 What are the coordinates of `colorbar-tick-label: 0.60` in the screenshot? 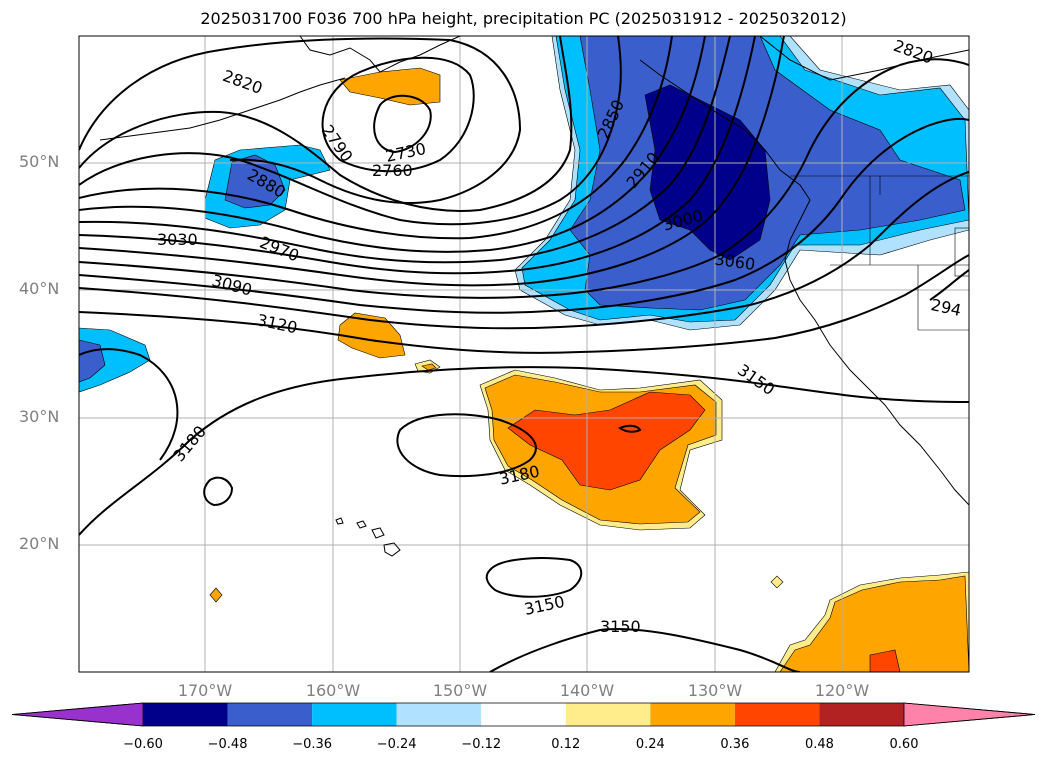 It's located at (904, 744).